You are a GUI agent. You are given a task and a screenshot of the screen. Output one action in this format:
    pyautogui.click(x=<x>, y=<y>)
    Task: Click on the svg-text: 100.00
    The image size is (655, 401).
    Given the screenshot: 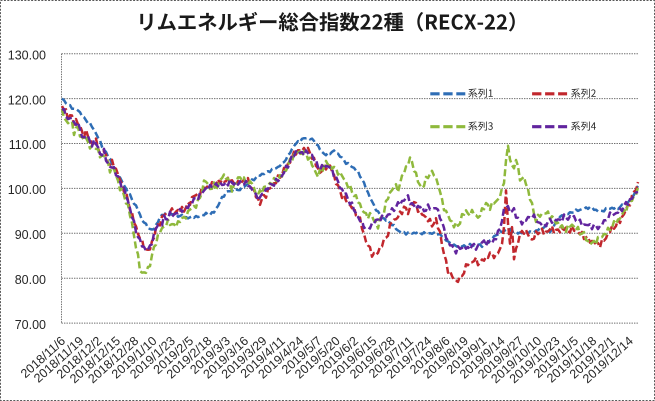 What is the action you would take?
    pyautogui.click(x=27, y=190)
    